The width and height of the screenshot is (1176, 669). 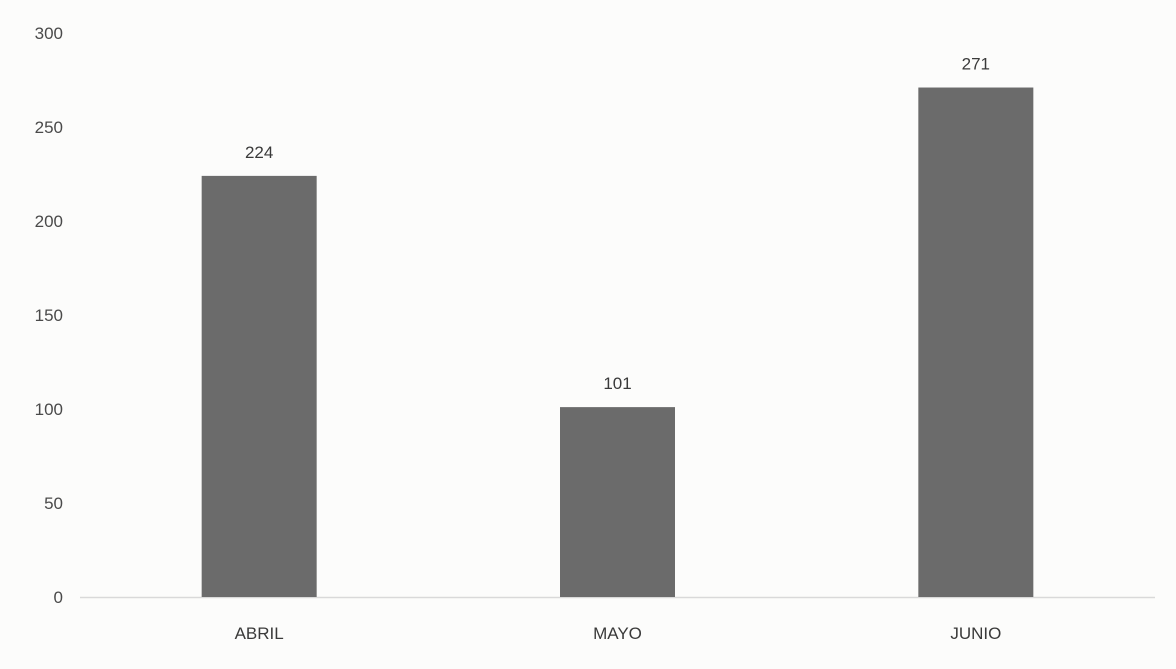 I want to click on data-label-junio: 271, so click(x=976, y=64).